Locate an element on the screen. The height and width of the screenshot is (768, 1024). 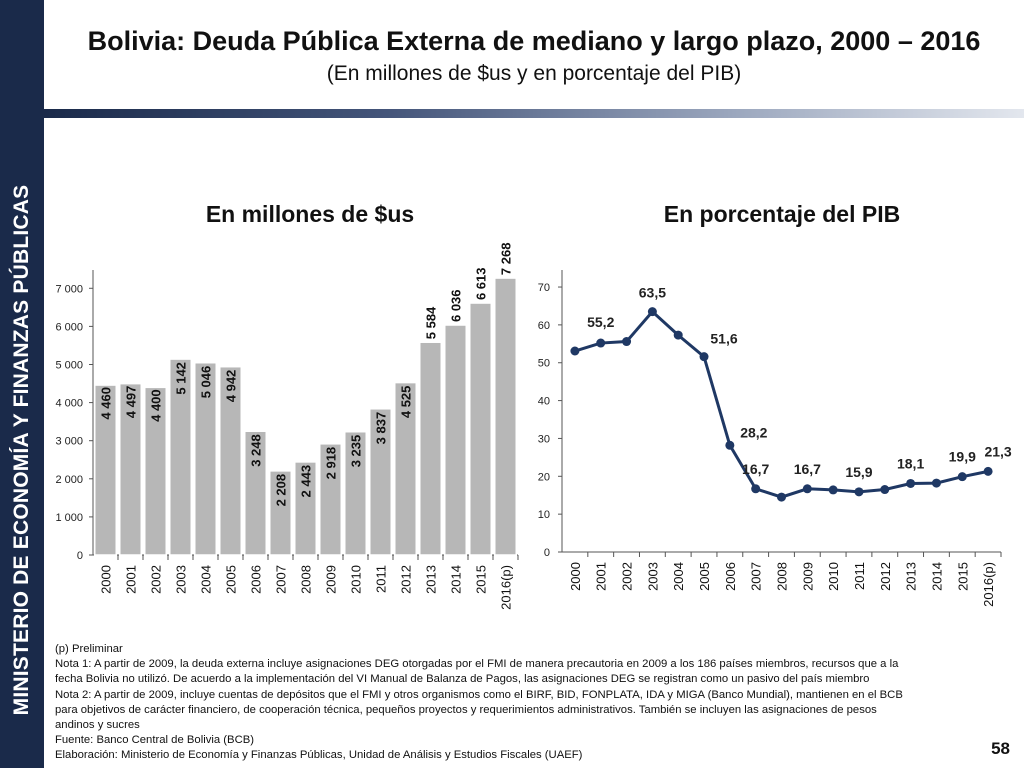
line-category-label: 2001 is located at coordinates (601, 576).